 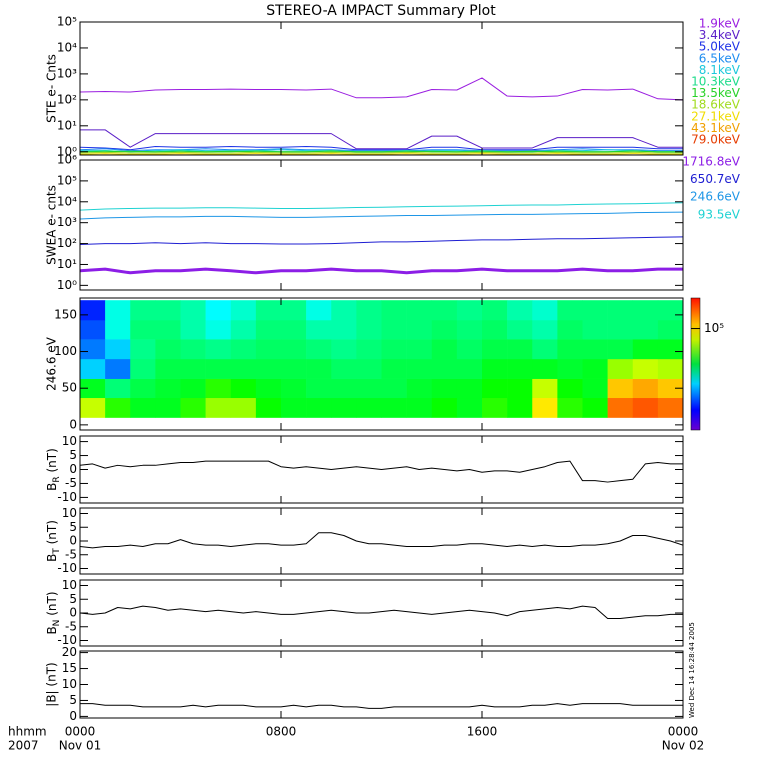 I want to click on x-tick-label: 0000, so click(x=683, y=732).